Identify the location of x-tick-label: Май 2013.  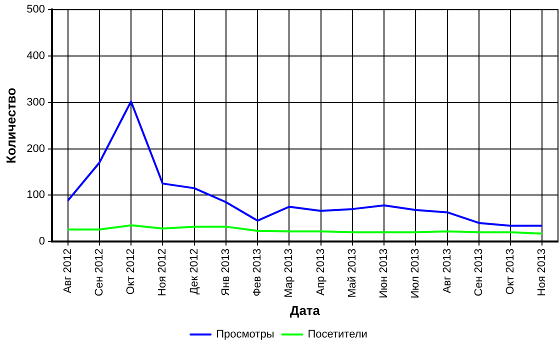
(352, 273).